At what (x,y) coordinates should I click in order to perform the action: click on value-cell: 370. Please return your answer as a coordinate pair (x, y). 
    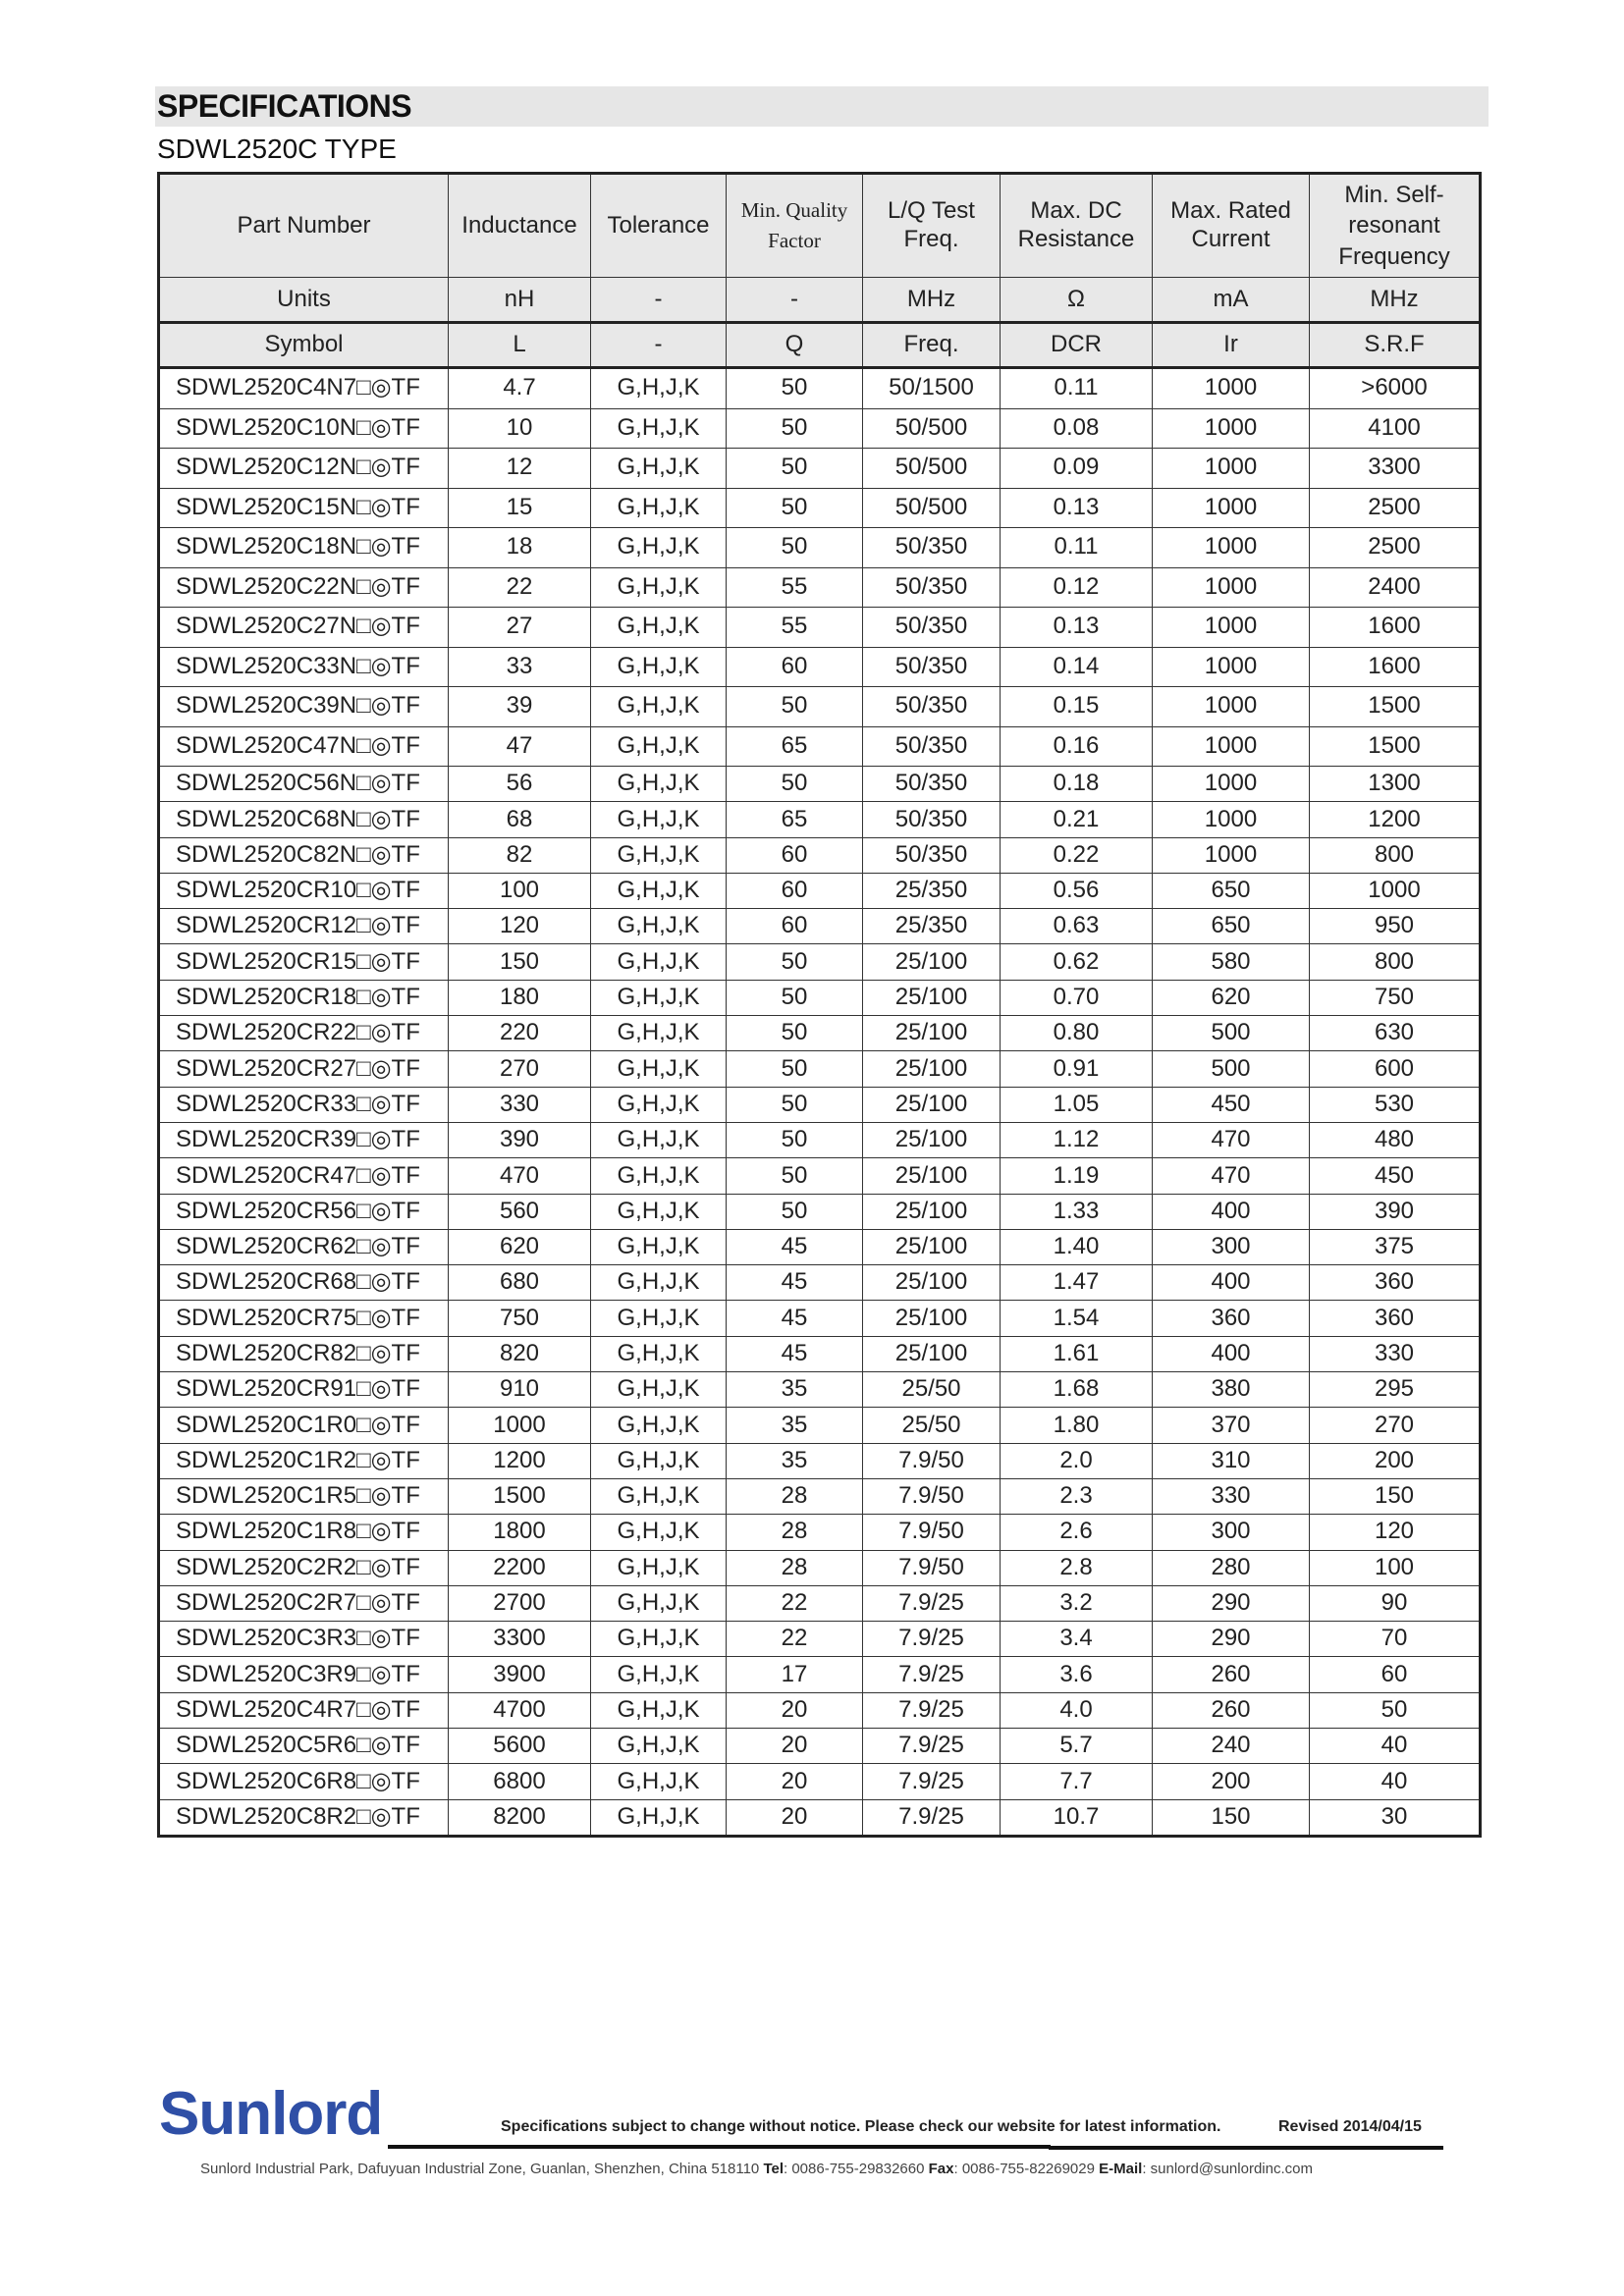
    Looking at the image, I should click on (1231, 1425).